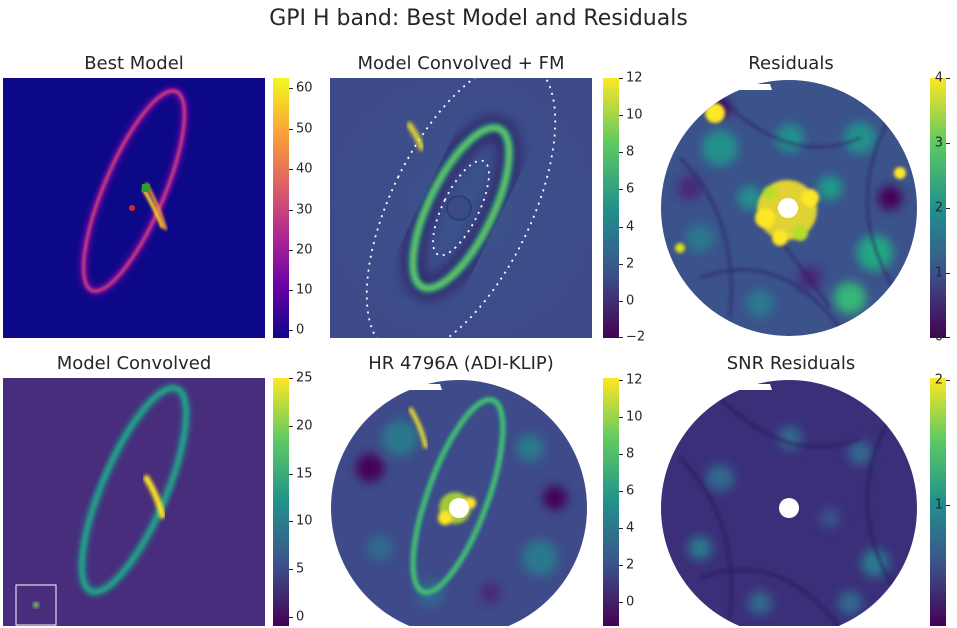 Image resolution: width=957 pixels, height=628 pixels. What do you see at coordinates (461, 502) in the screenshot?
I see `hr4796a-image` at bounding box center [461, 502].